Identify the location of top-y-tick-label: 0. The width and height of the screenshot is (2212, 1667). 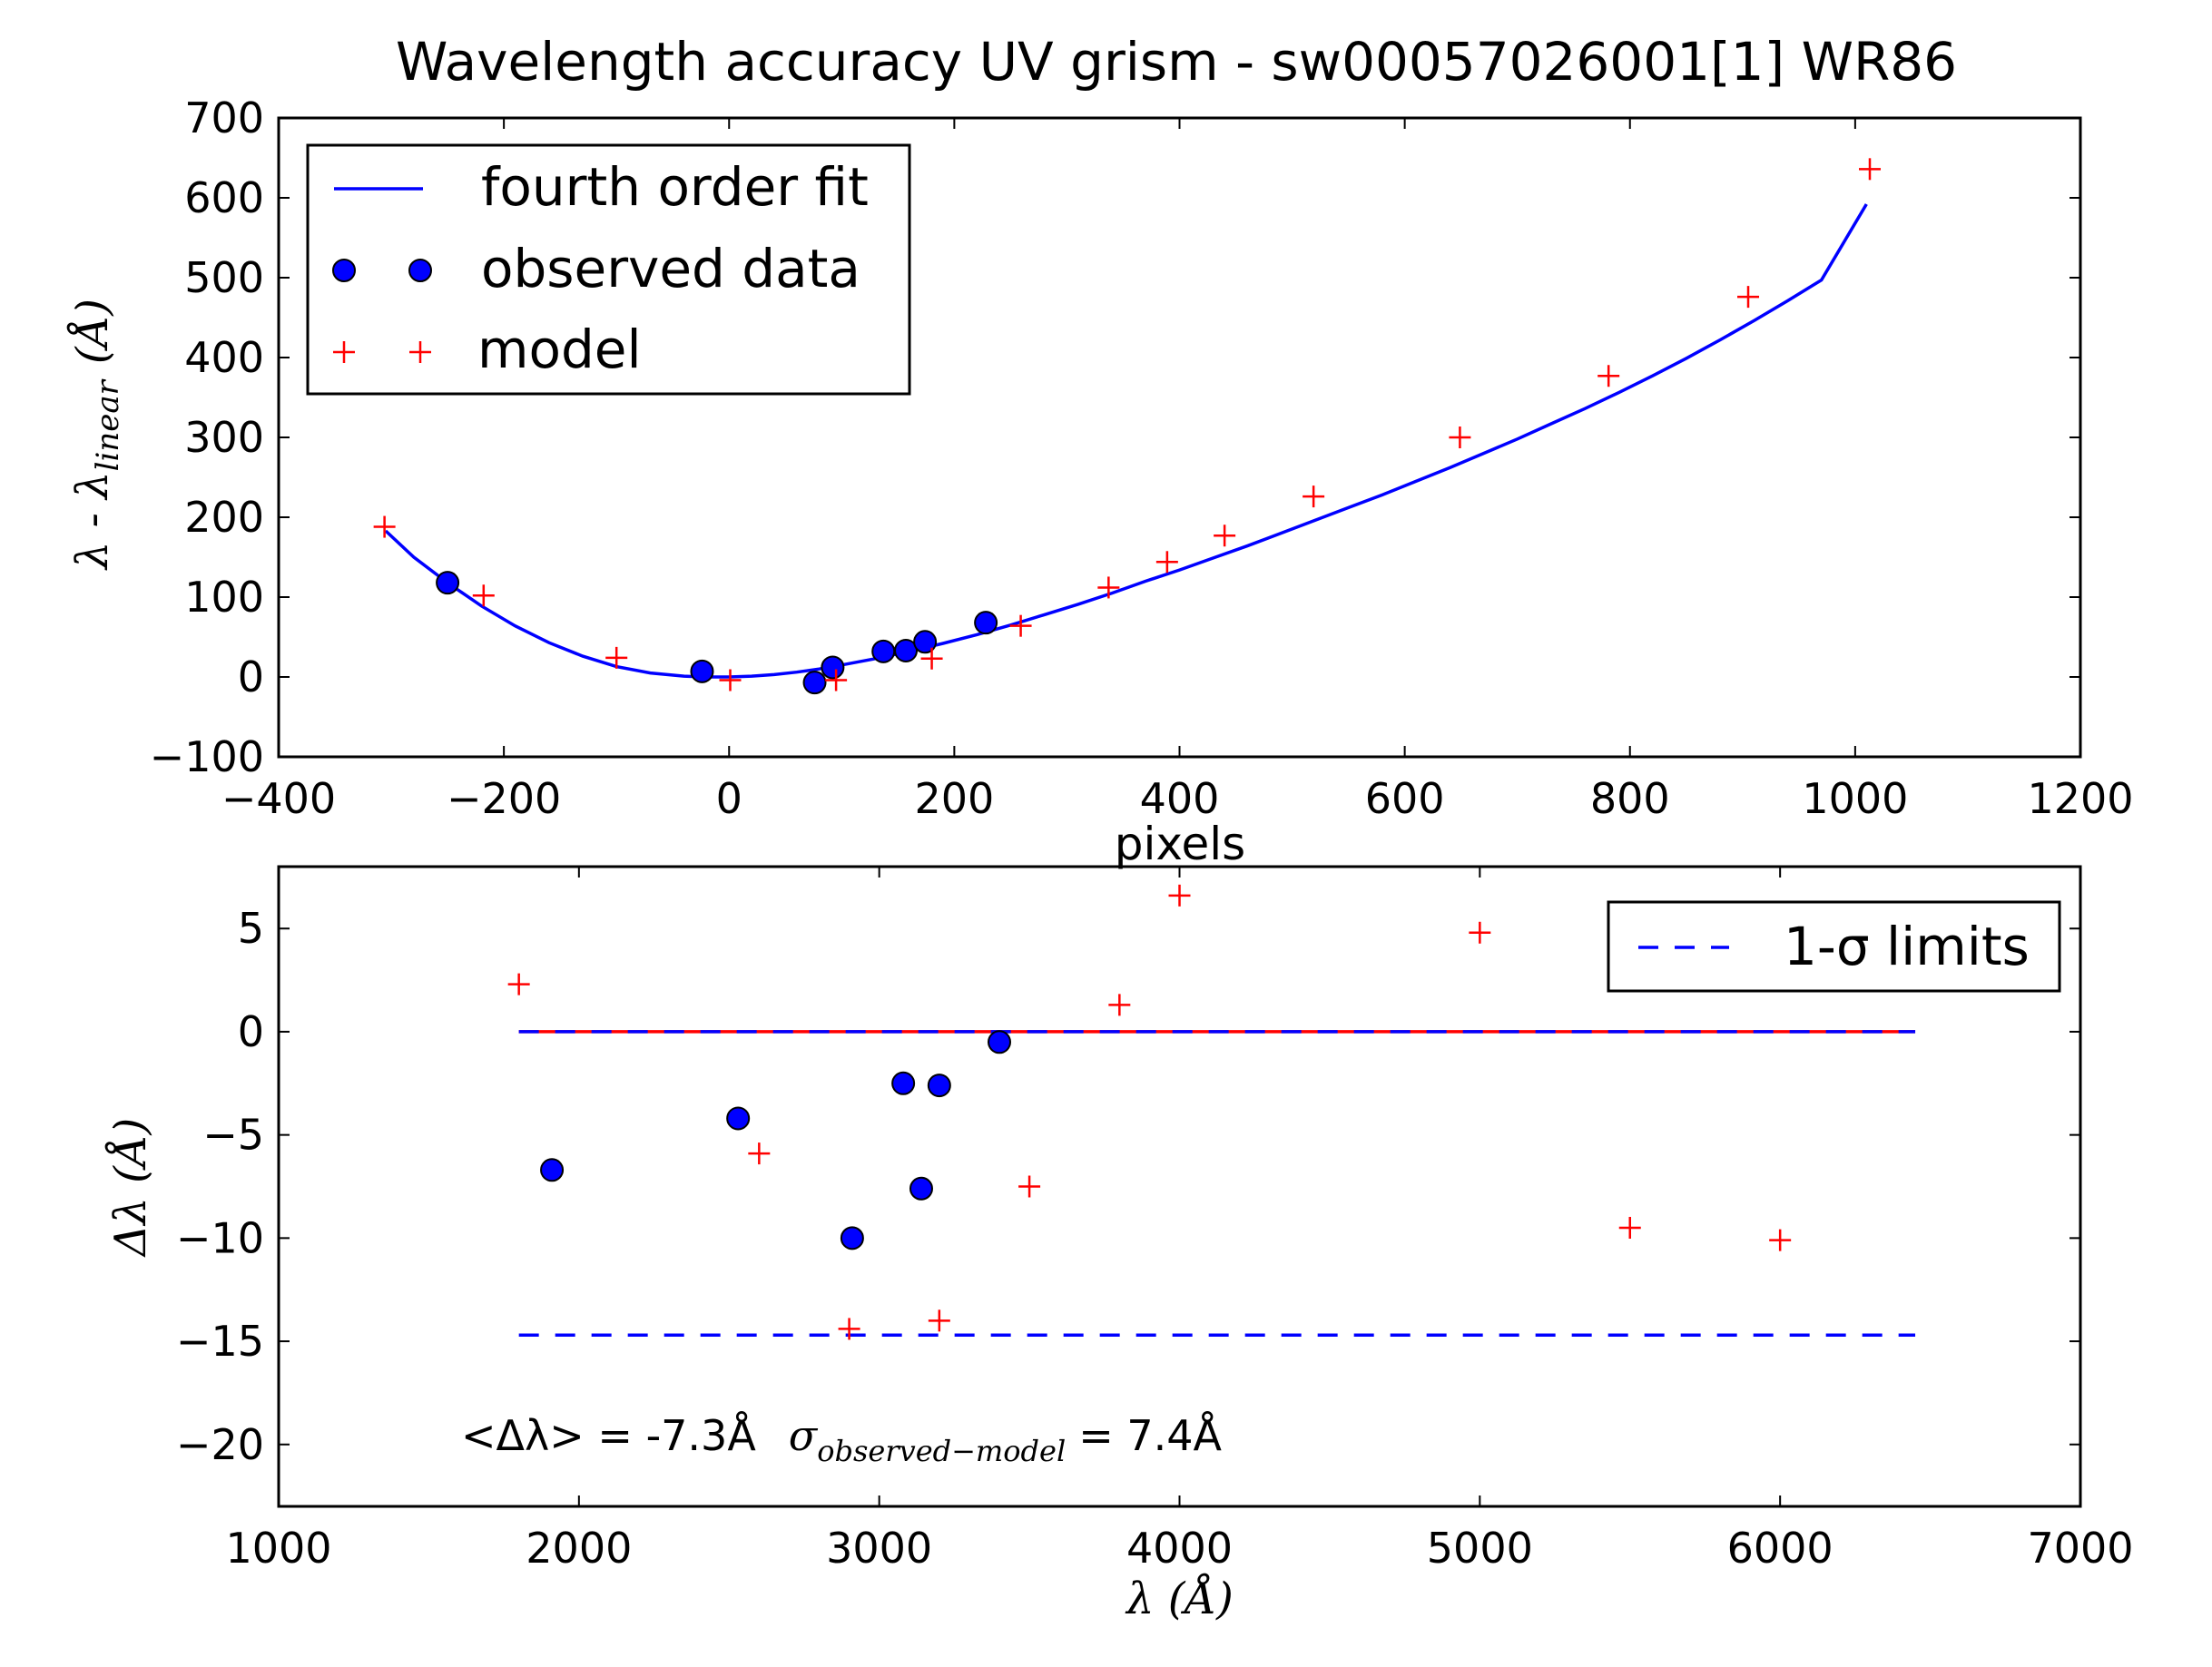
(251, 677).